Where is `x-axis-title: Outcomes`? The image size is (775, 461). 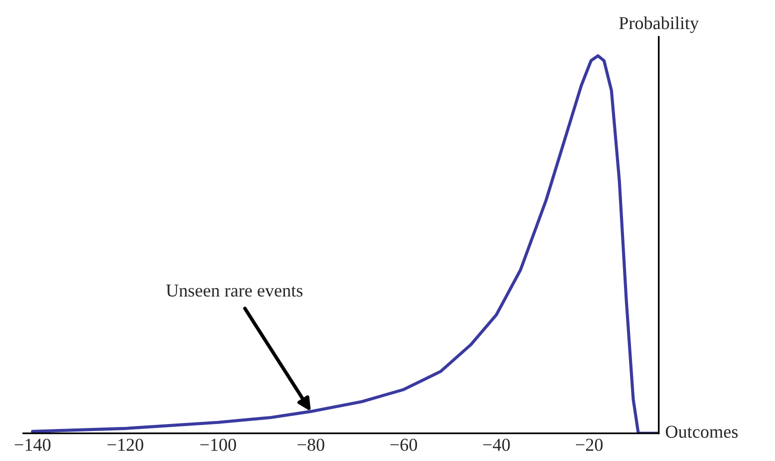 x-axis-title: Outcomes is located at coordinates (702, 432).